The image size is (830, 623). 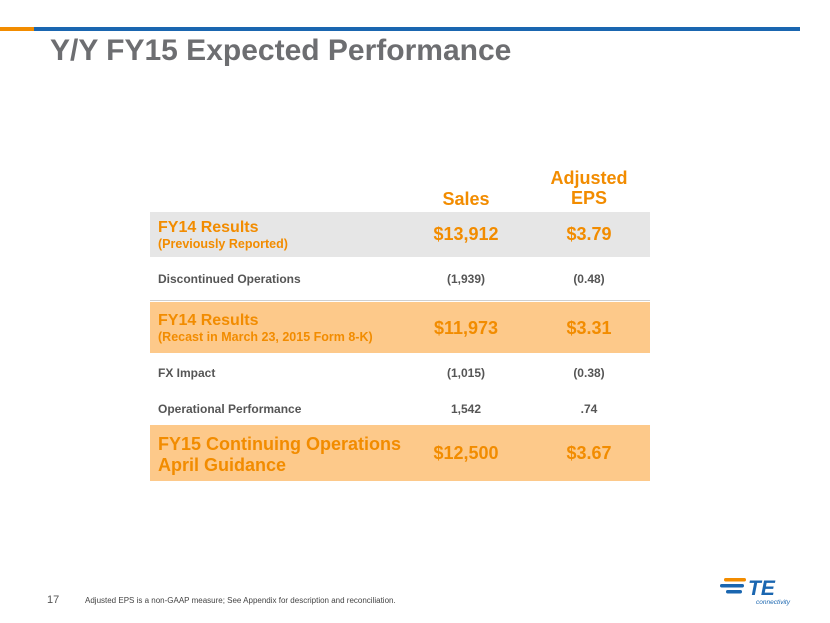 What do you see at coordinates (17, 29) in the screenshot?
I see `top-accent-bar-orange` at bounding box center [17, 29].